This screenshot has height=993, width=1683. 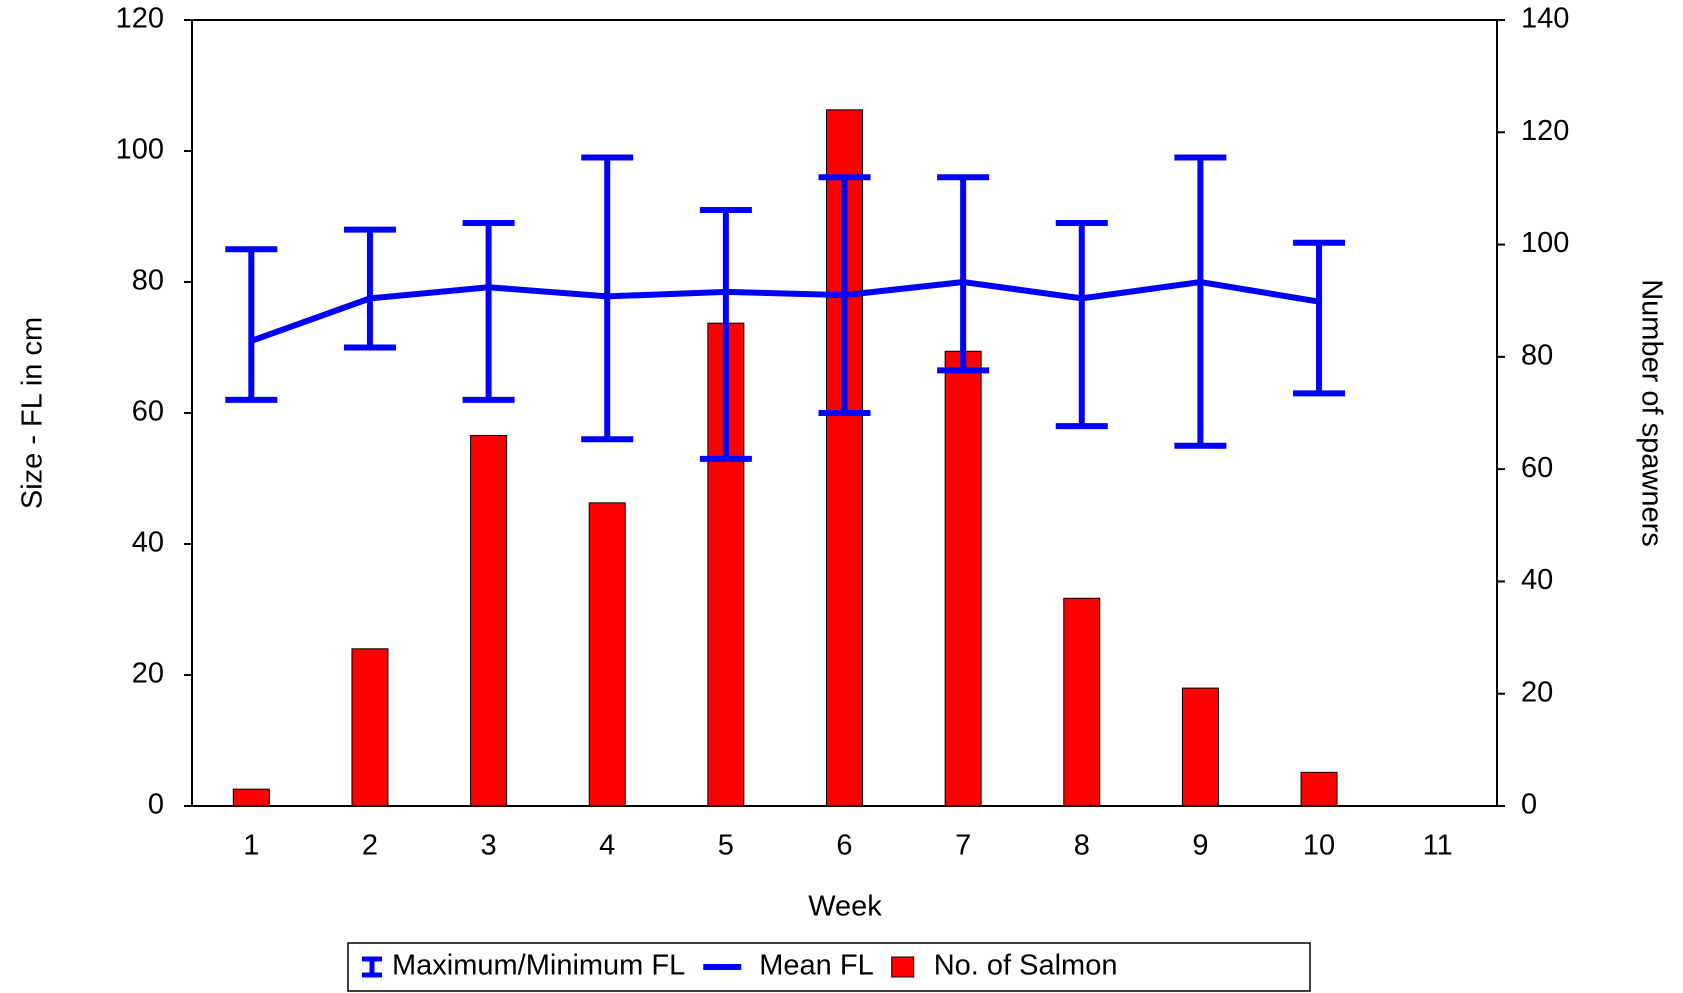 I want to click on y-tick-label: 100, so click(x=140, y=150).